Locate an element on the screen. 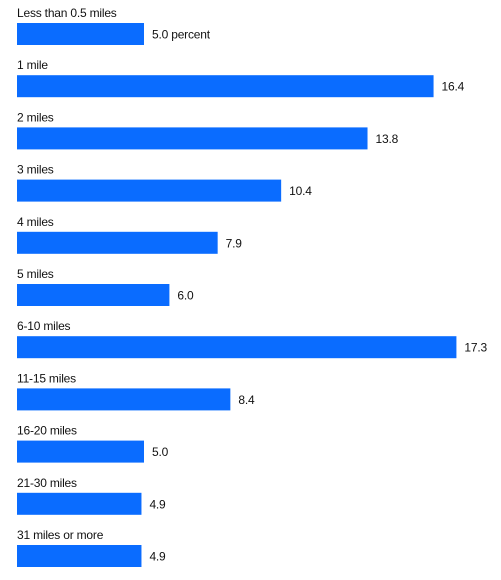 The height and width of the screenshot is (580, 501). category-label: 1 mile is located at coordinates (32, 65).